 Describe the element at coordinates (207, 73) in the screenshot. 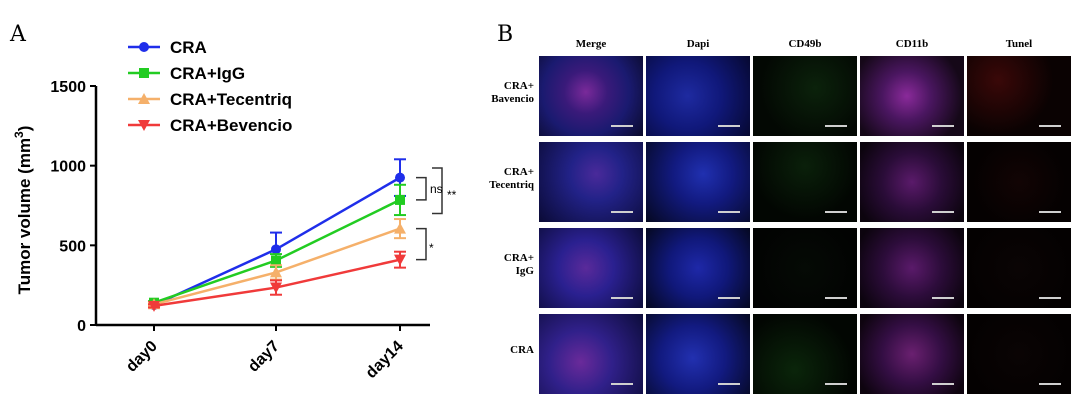

I see `legend-label-cra-igg: CRA+IgG` at that location.